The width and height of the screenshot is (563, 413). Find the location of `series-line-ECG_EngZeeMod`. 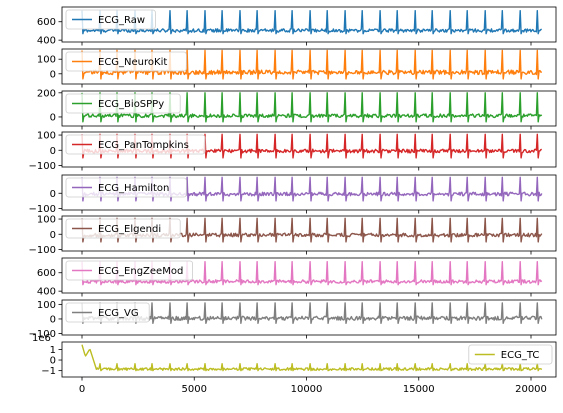

series-line-ECG_EngZeeMod is located at coordinates (312, 273).